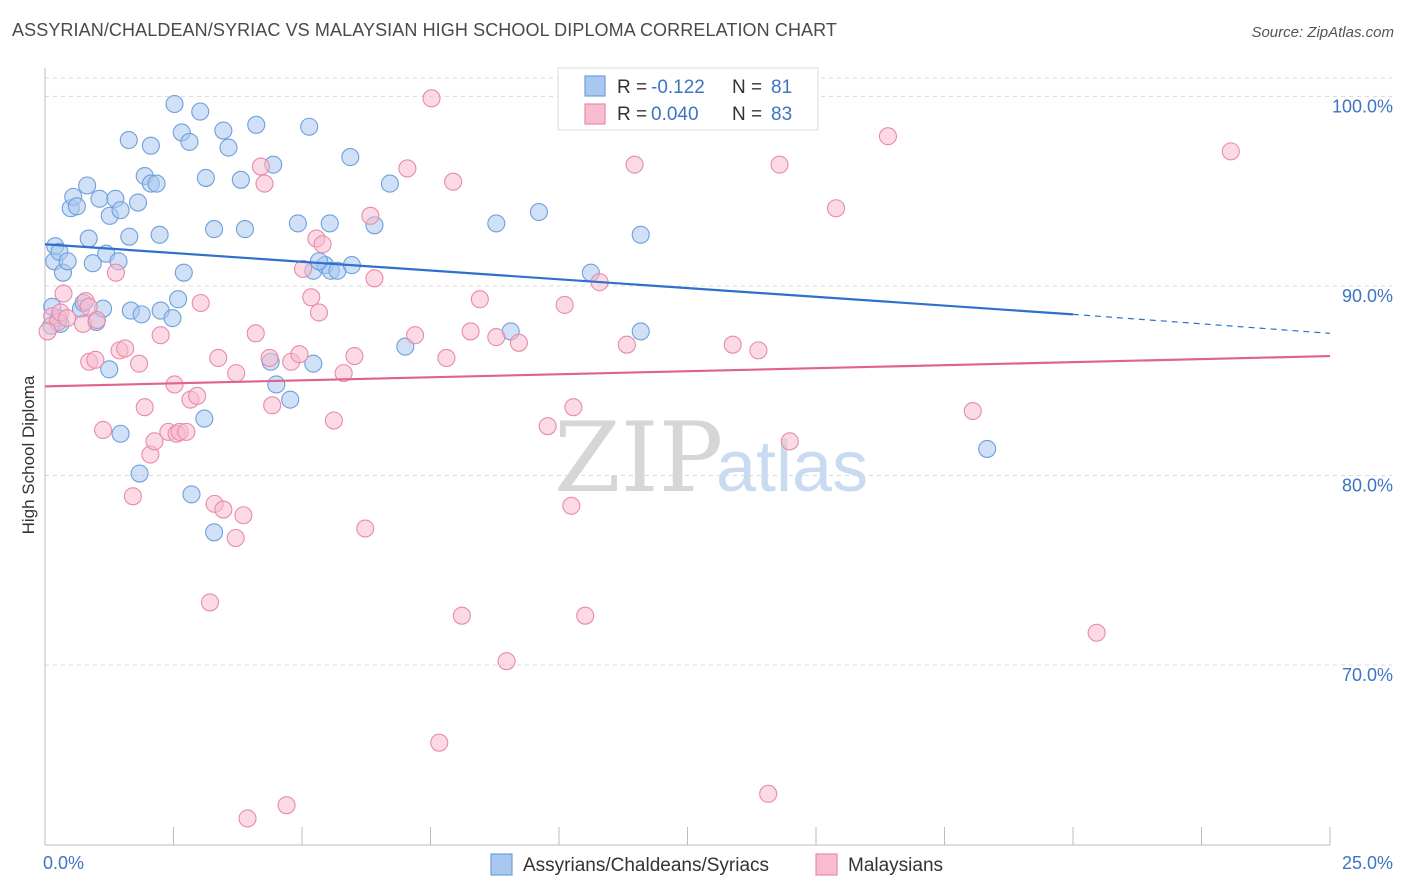  Describe the element at coordinates (826, 864) in the screenshot. I see `legend-swatch-pink` at that location.